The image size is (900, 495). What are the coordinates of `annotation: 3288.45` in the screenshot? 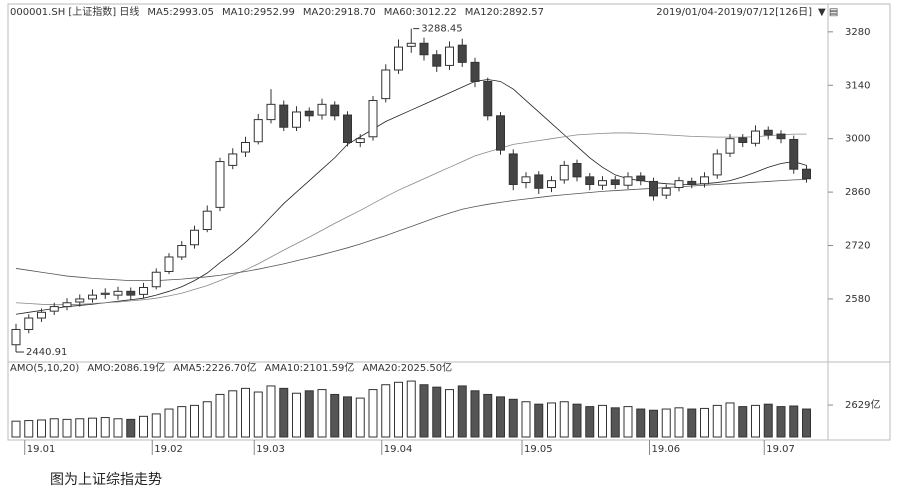 It's located at (441, 29).